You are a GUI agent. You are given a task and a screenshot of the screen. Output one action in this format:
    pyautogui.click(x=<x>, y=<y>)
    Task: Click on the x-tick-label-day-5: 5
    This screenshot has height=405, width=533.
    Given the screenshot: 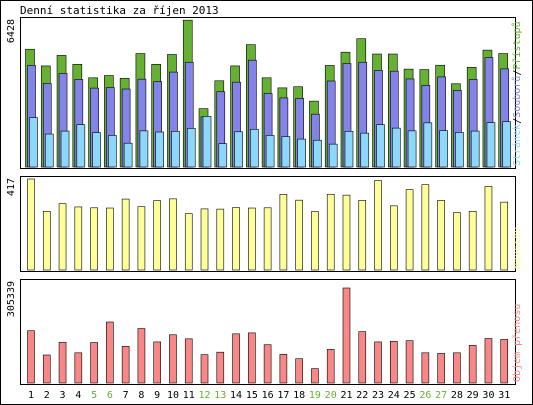 What is the action you would take?
    pyautogui.click(x=94, y=395)
    